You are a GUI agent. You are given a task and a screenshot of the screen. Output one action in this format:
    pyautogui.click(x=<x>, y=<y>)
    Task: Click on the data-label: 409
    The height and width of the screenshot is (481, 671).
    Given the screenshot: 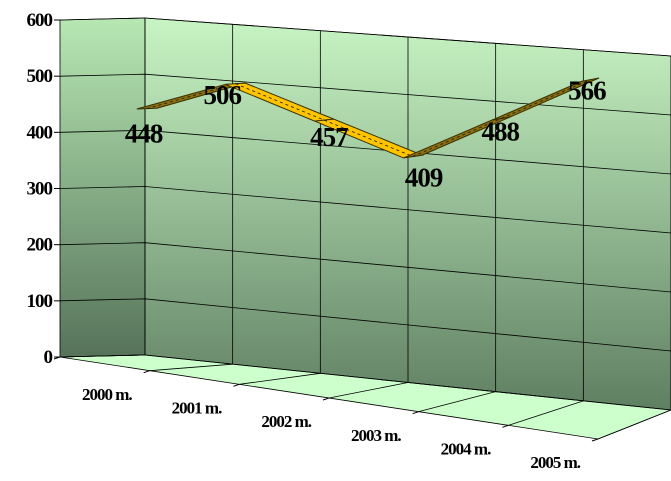 What is the action you would take?
    pyautogui.click(x=424, y=177)
    